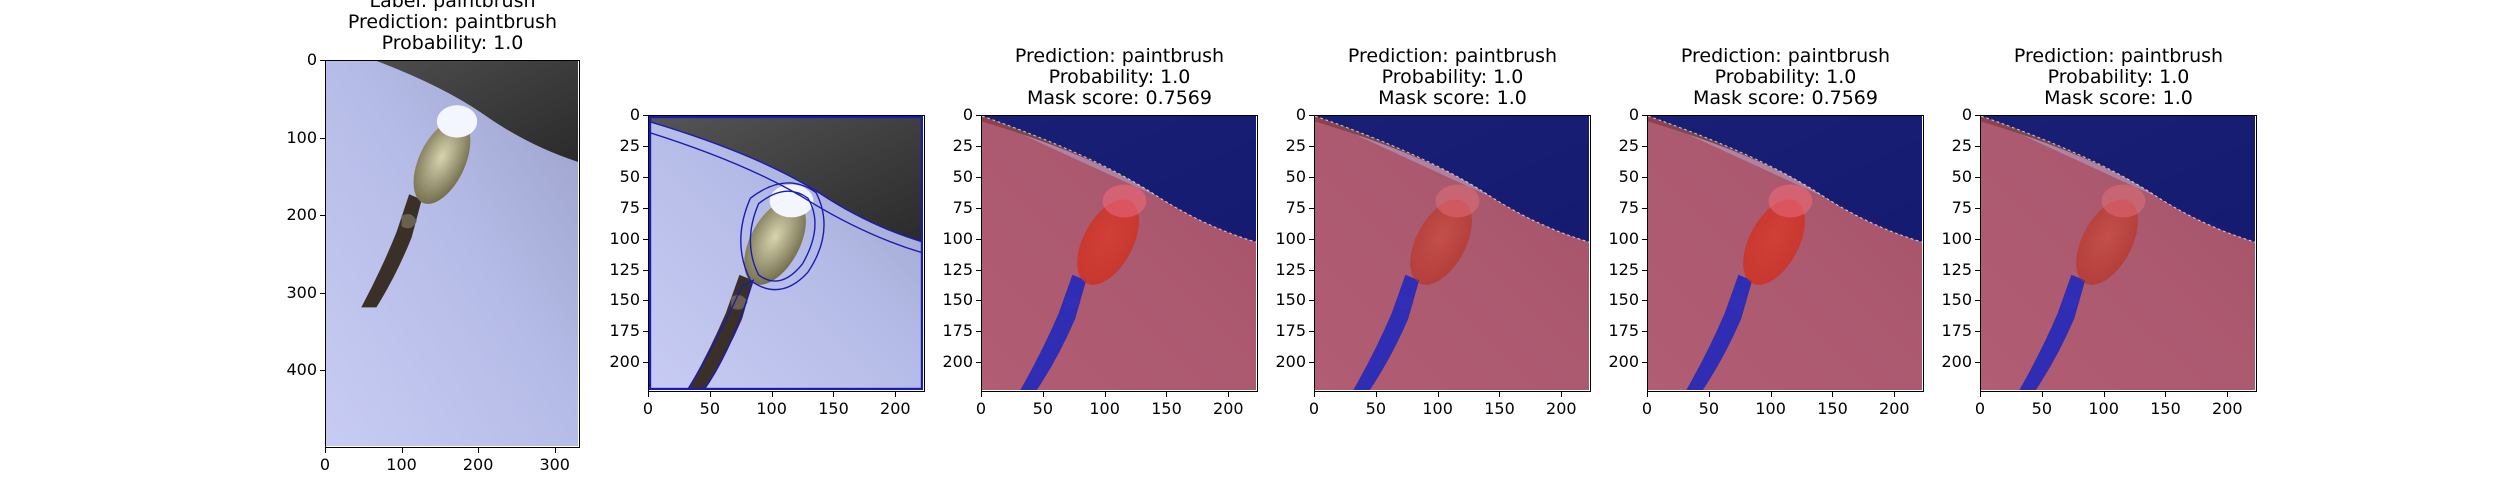  I want to click on image-contours, so click(786, 253).